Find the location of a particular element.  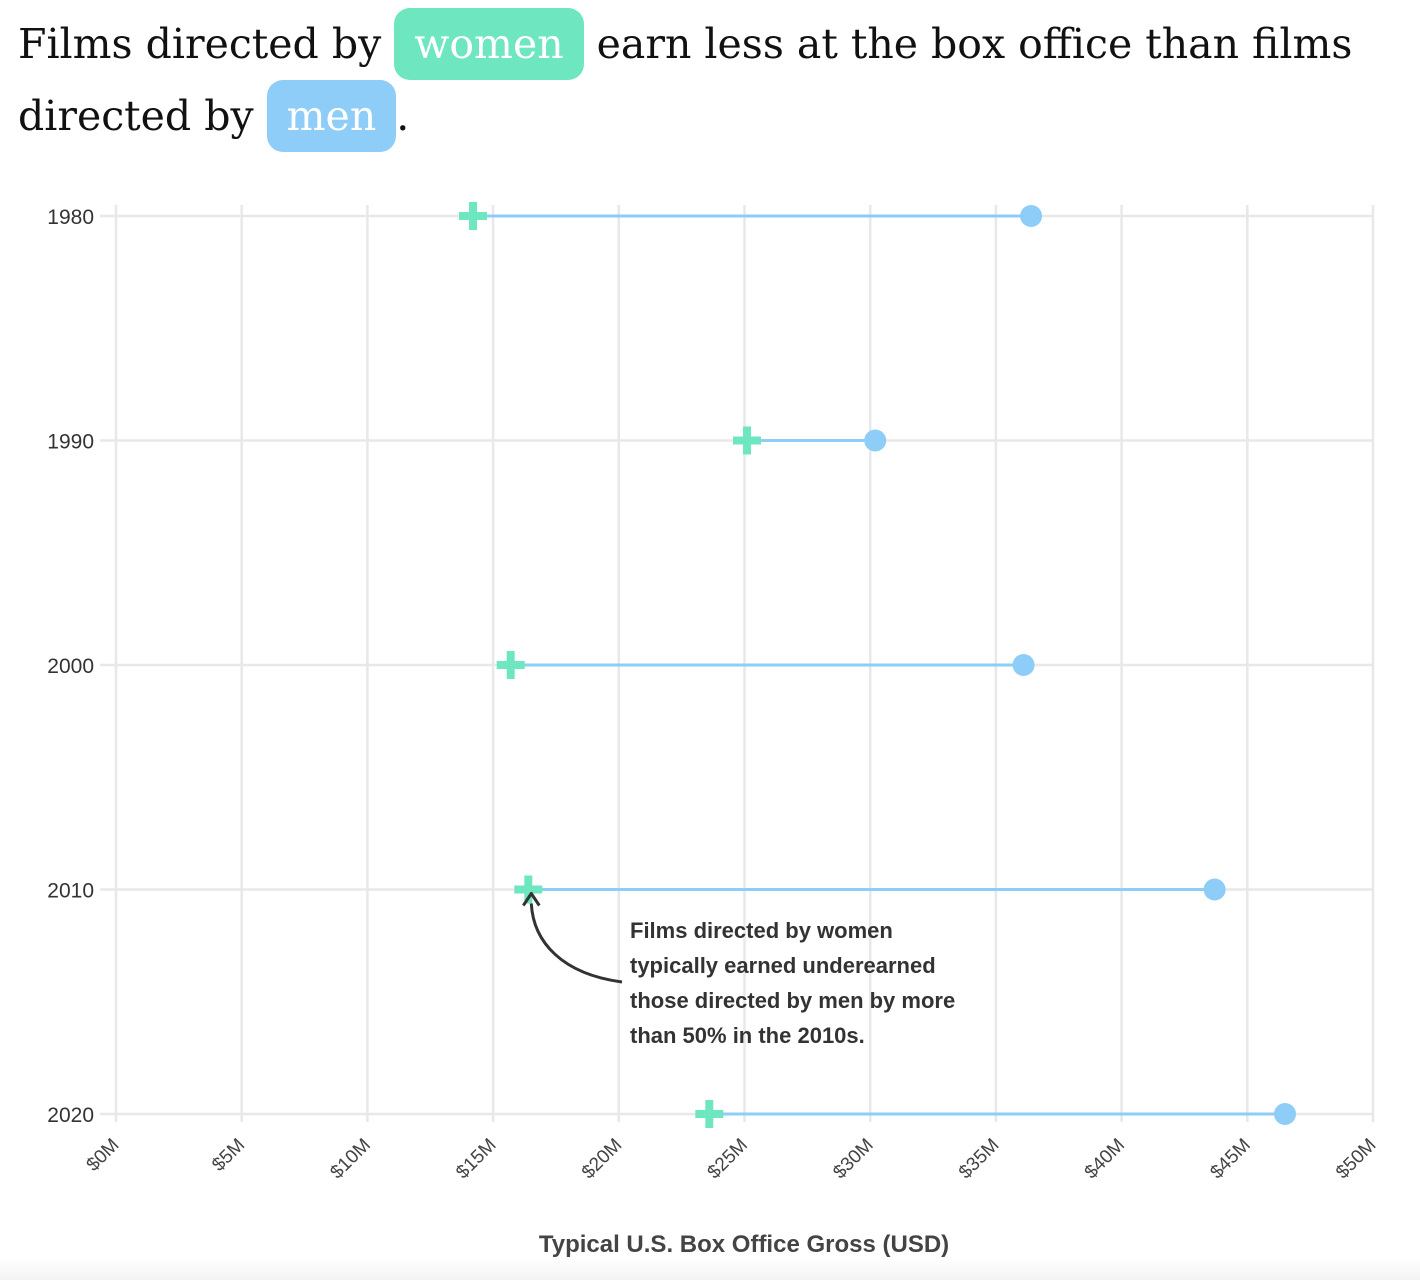

x-tick-label: $35M is located at coordinates (979, 1159).